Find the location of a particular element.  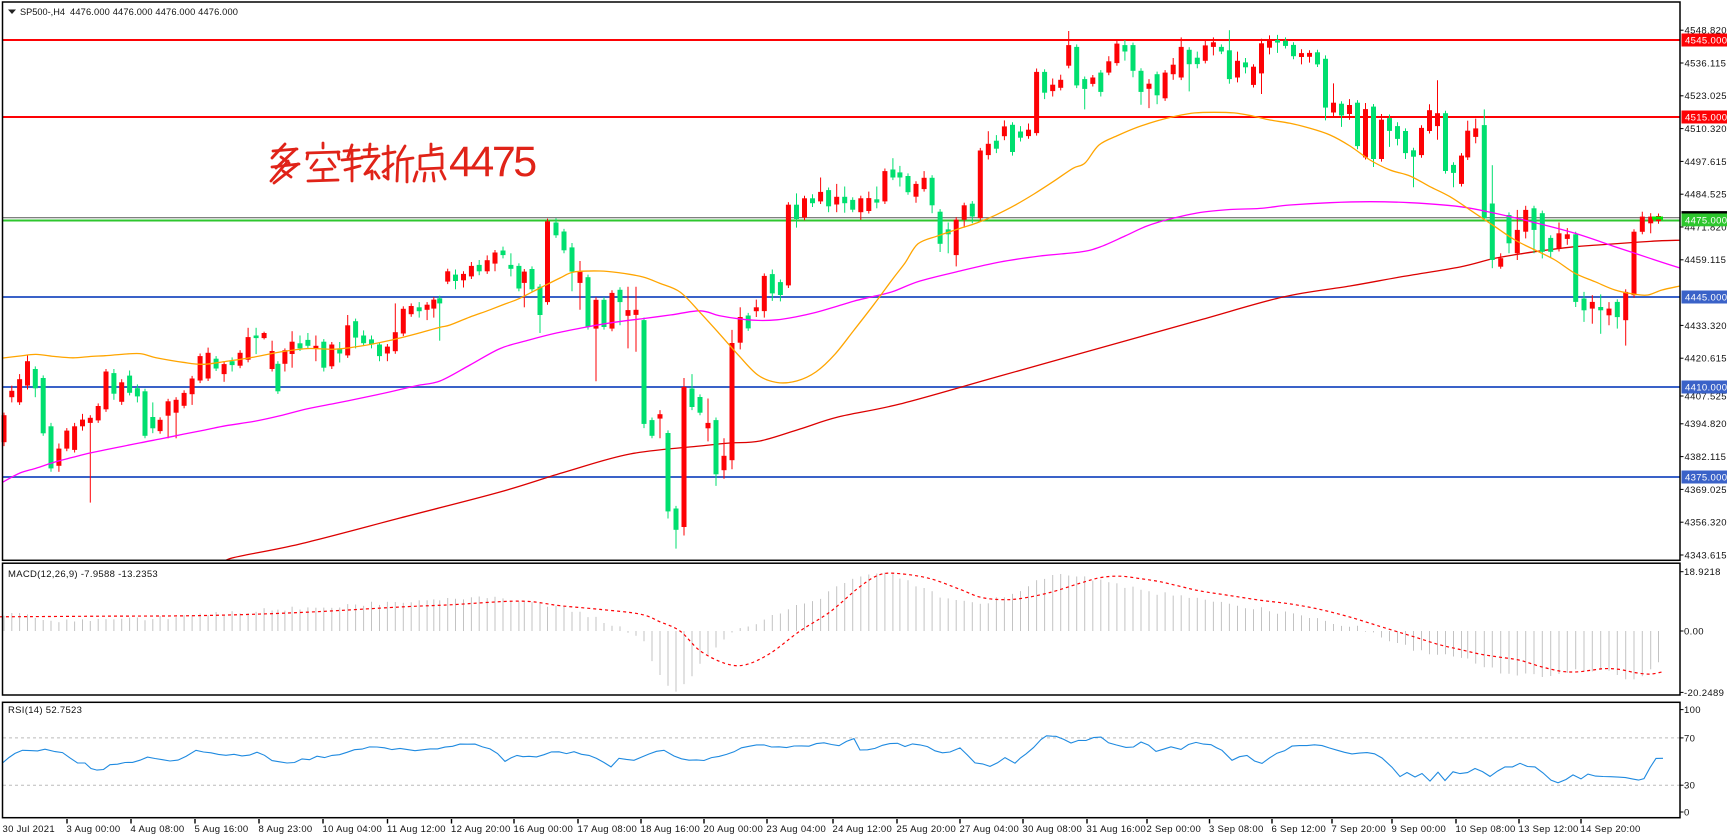

svg-text: 25 Aug 20:00 is located at coordinates (927, 829).